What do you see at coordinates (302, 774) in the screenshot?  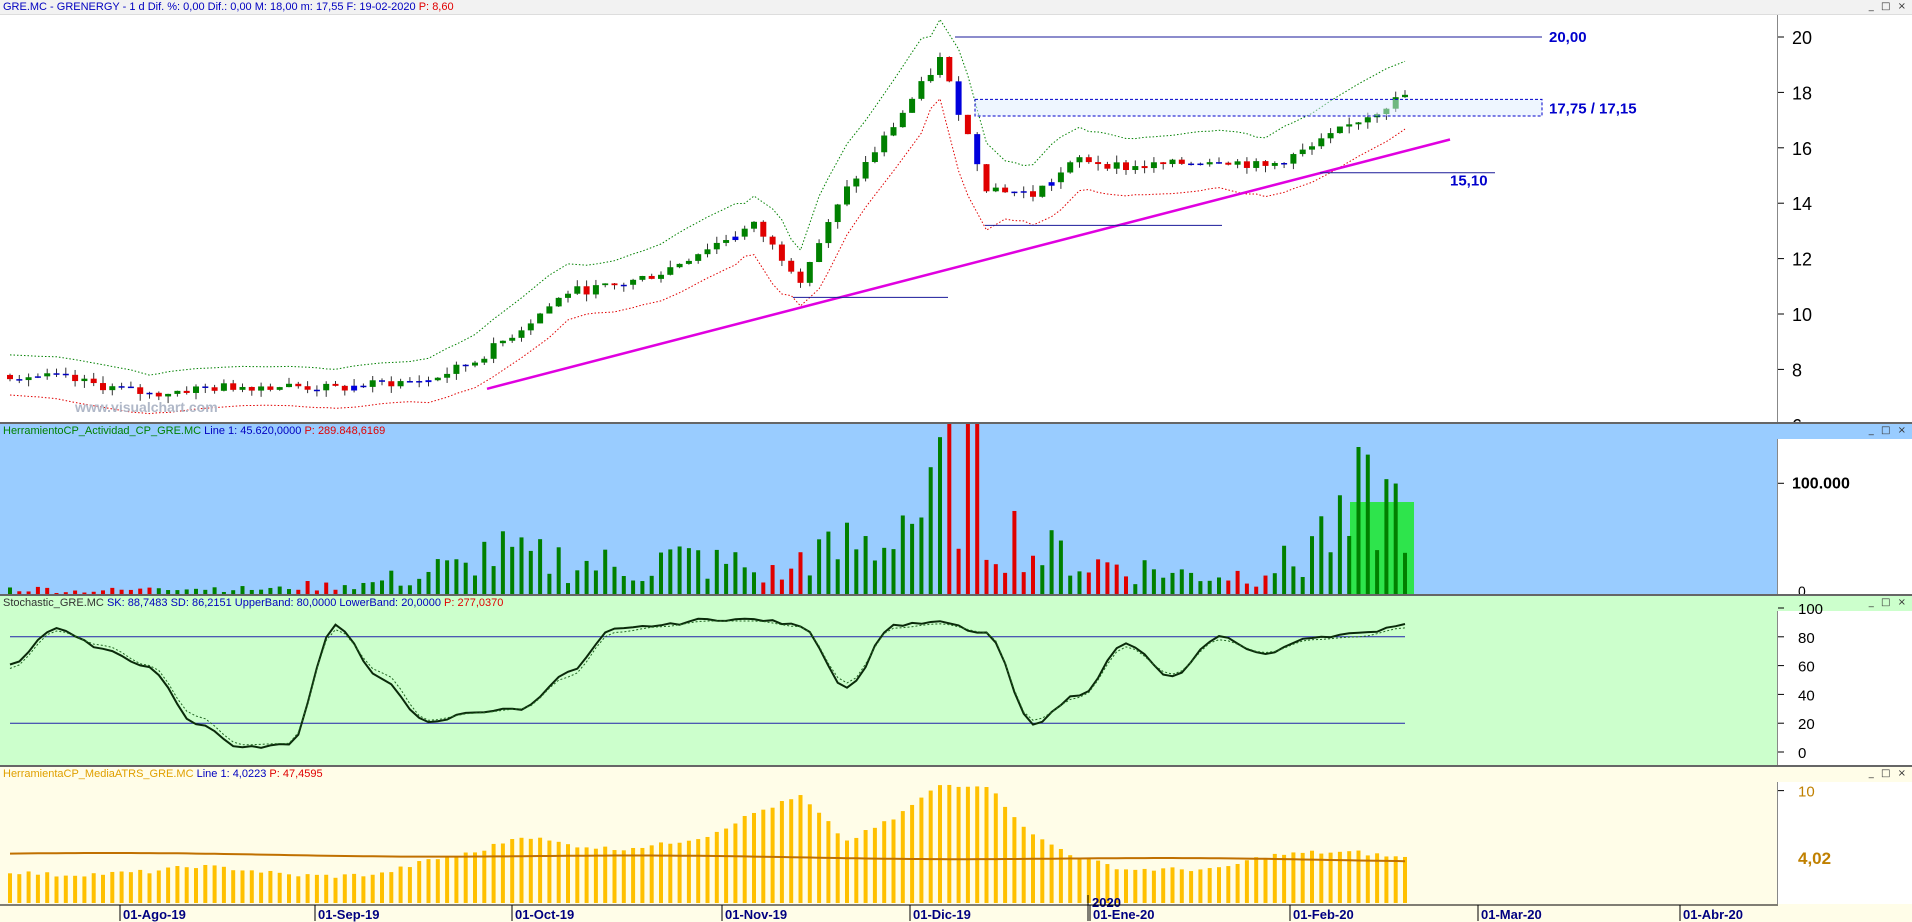 I see `atr-p-value: 47,4595` at bounding box center [302, 774].